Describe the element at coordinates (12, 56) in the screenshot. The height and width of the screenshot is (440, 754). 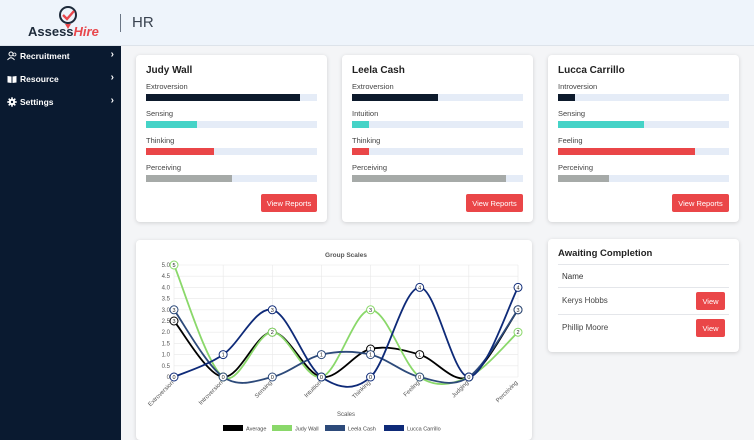
I see `users-icon` at that location.